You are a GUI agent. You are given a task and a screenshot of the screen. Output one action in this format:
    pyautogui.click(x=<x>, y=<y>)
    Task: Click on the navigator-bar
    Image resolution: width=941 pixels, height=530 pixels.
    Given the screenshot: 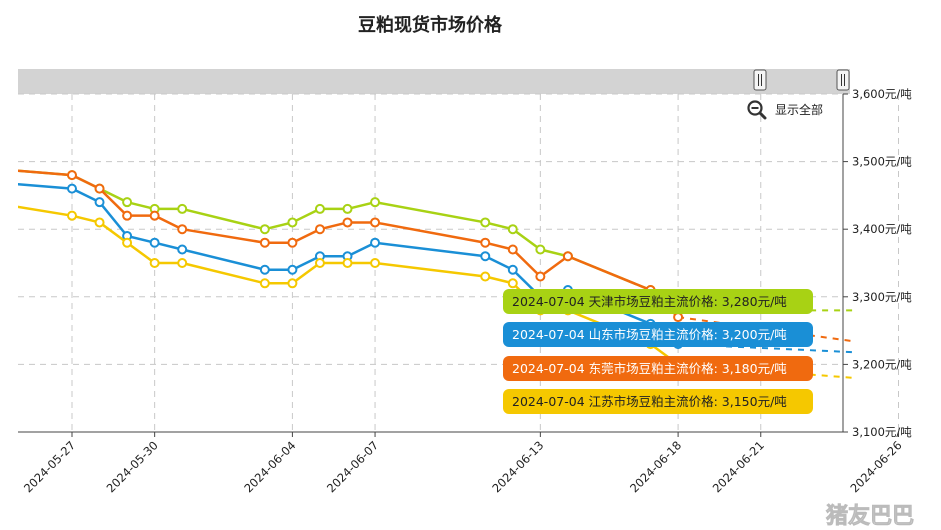 What is the action you would take?
    pyautogui.click(x=434, y=81)
    